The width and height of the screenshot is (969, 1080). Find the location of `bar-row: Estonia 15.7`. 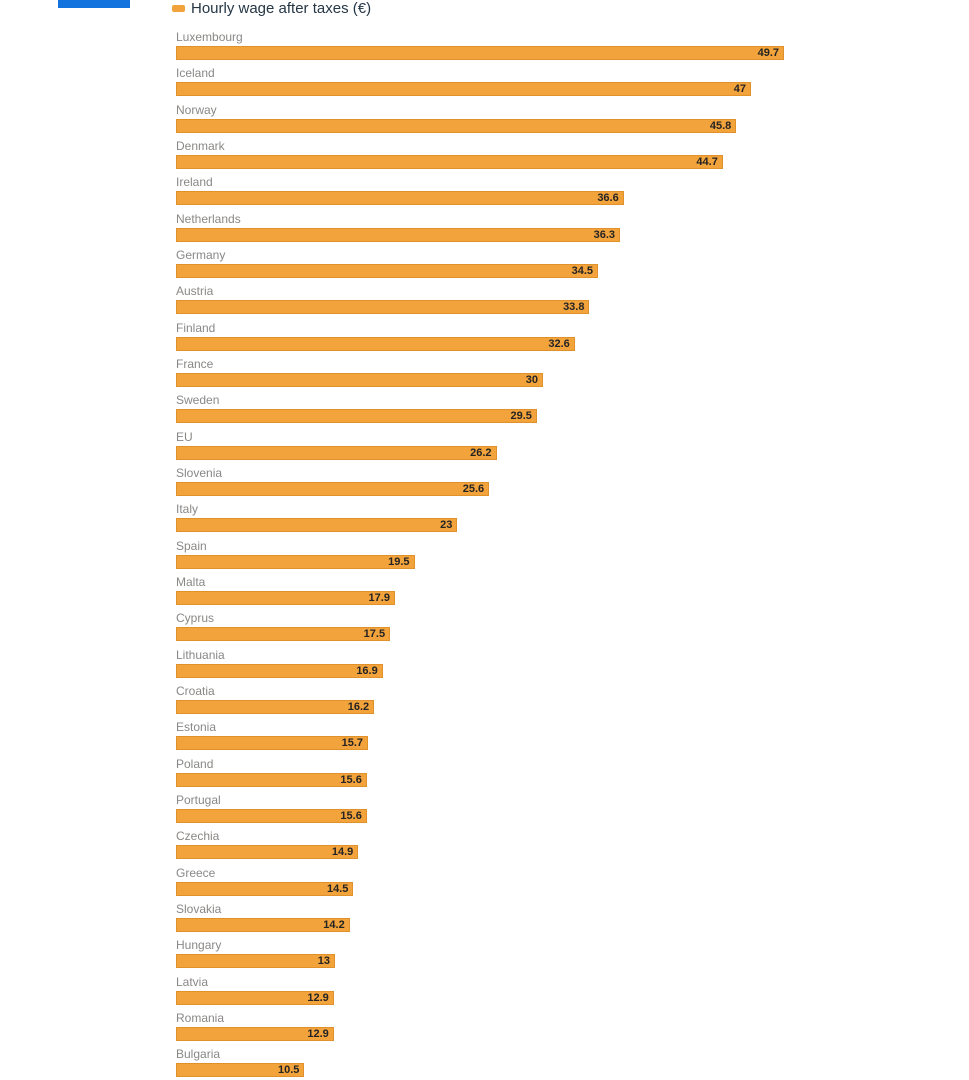

bar-row: Estonia 15.7 is located at coordinates (566, 738).